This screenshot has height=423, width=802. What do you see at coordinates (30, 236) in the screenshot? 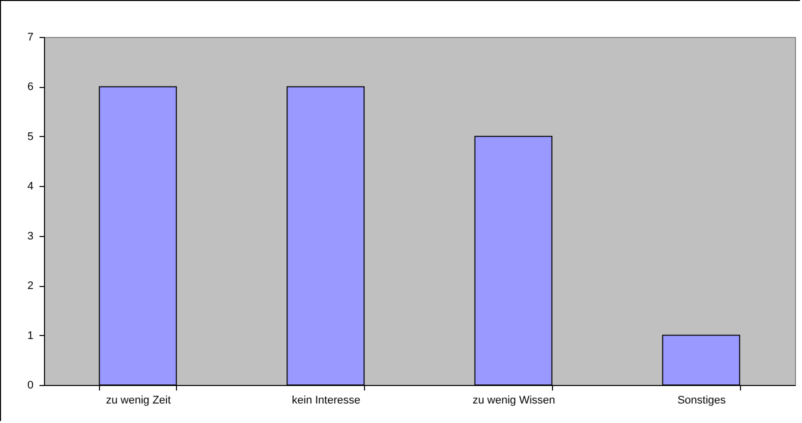
I see `y-tick-label: 3` at bounding box center [30, 236].